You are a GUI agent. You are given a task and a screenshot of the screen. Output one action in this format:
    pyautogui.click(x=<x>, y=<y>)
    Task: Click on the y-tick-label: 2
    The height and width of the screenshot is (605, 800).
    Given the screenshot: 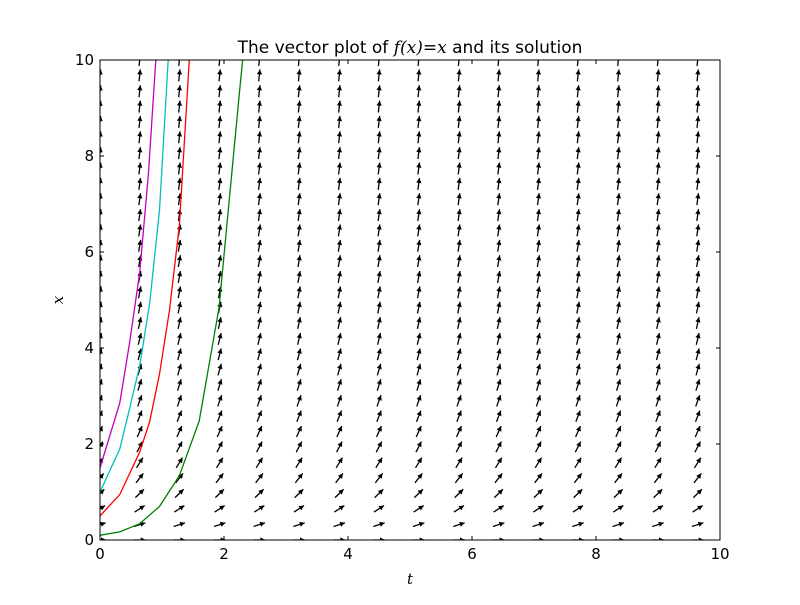 What is the action you would take?
    pyautogui.click(x=89, y=444)
    